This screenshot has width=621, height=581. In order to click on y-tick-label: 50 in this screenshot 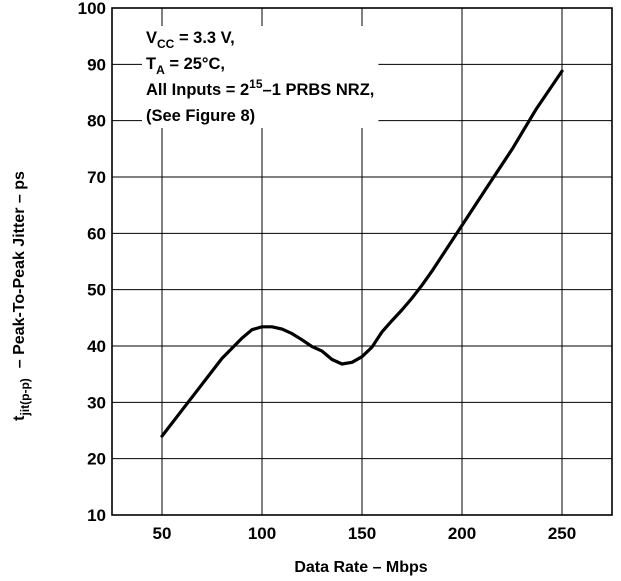, I will do `click(96, 290)`.